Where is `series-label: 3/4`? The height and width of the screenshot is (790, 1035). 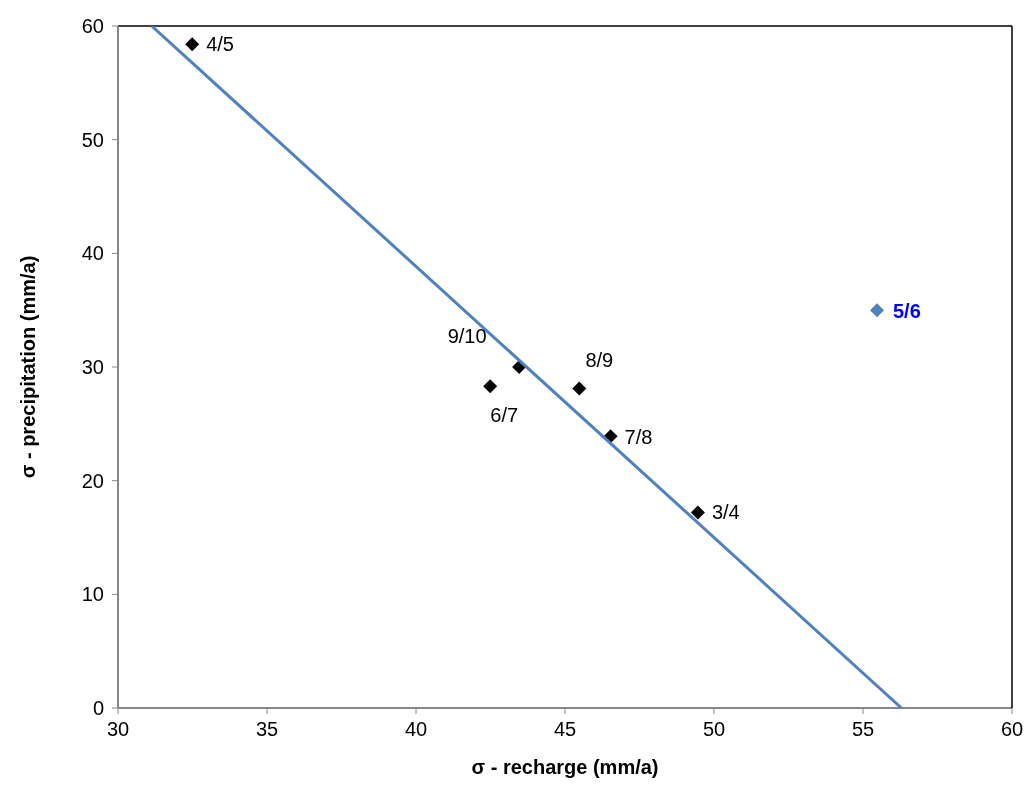
series-label: 3/4 is located at coordinates (725, 512).